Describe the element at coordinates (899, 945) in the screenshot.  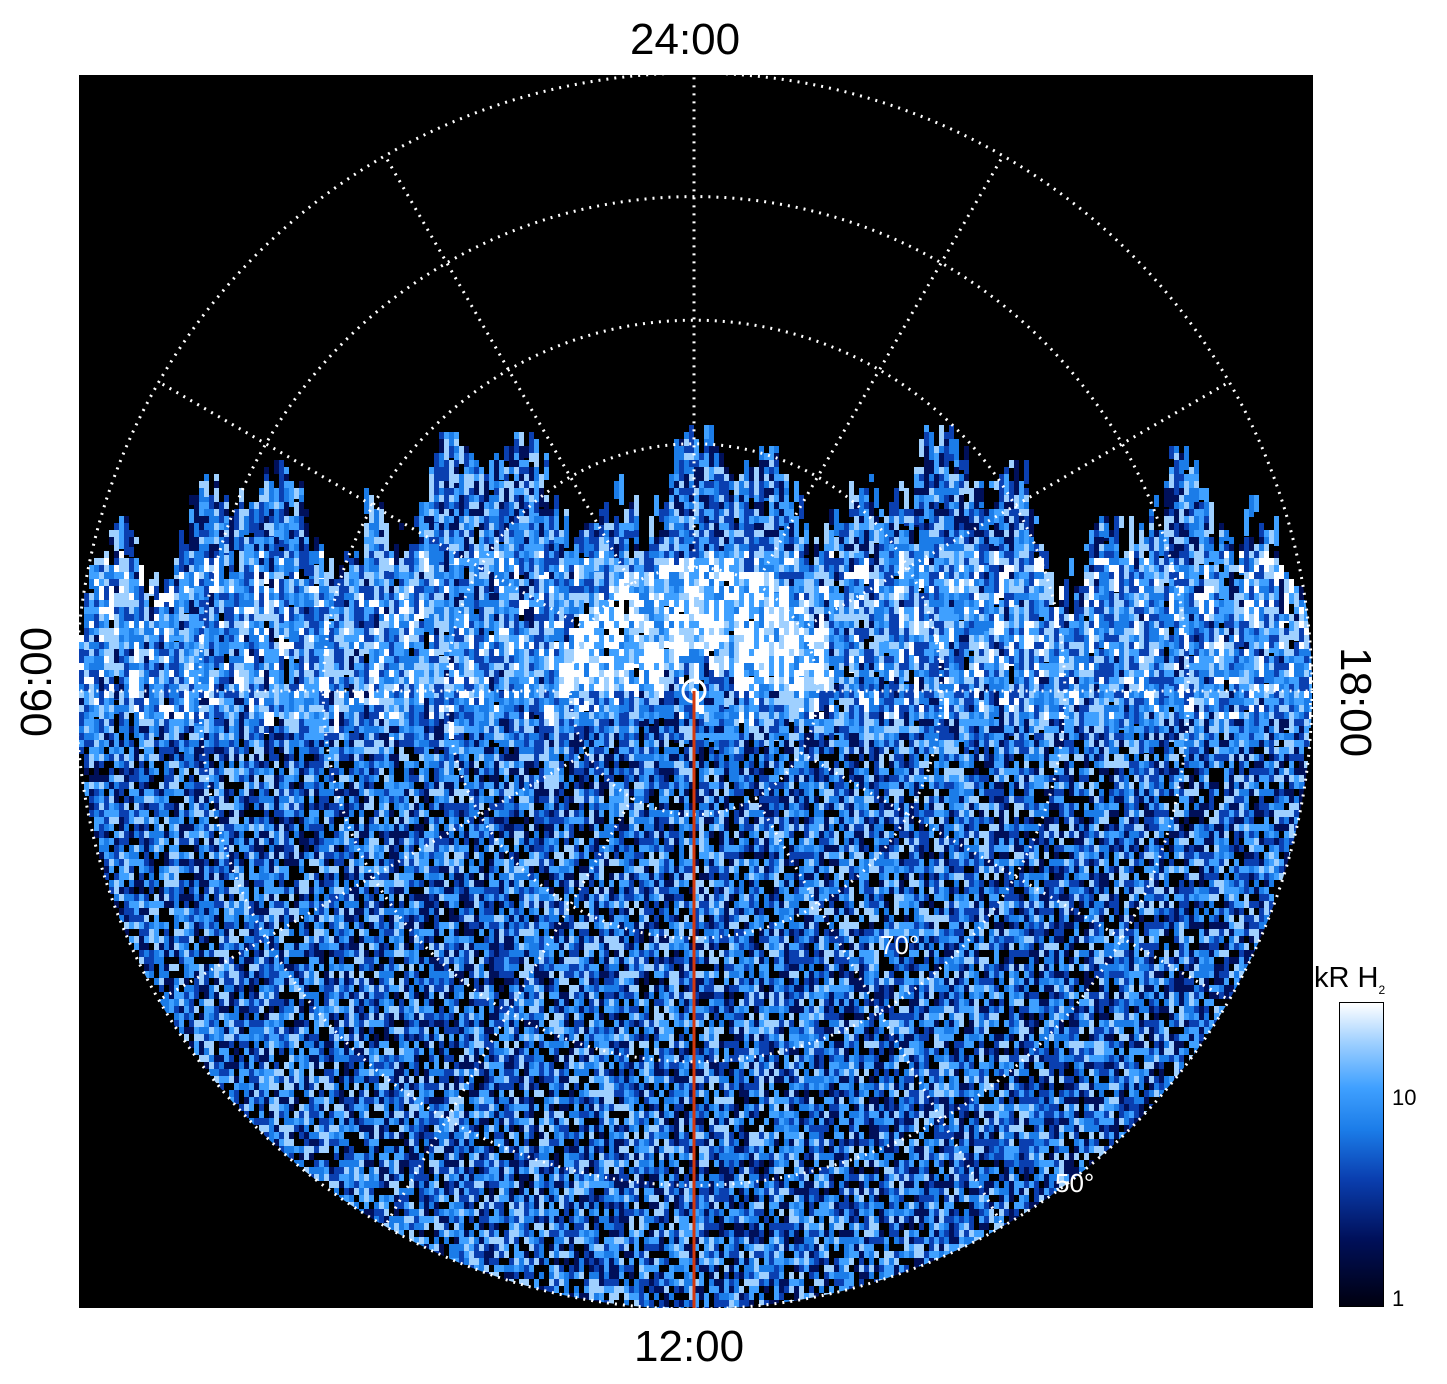
I see `latitude-label-inner: 70°` at that location.